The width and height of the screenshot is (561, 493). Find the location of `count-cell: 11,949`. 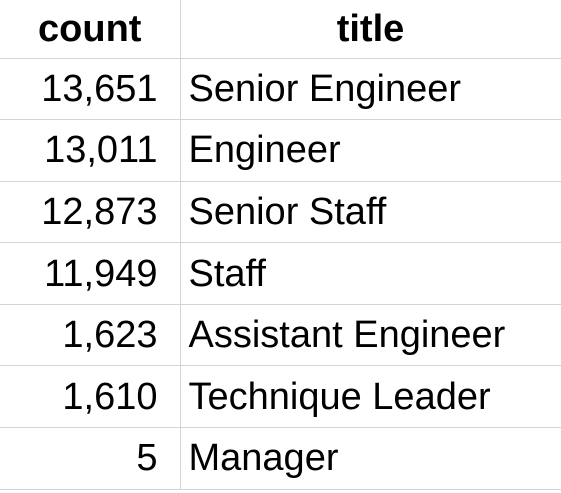

count-cell: 11,949 is located at coordinates (90, 273).